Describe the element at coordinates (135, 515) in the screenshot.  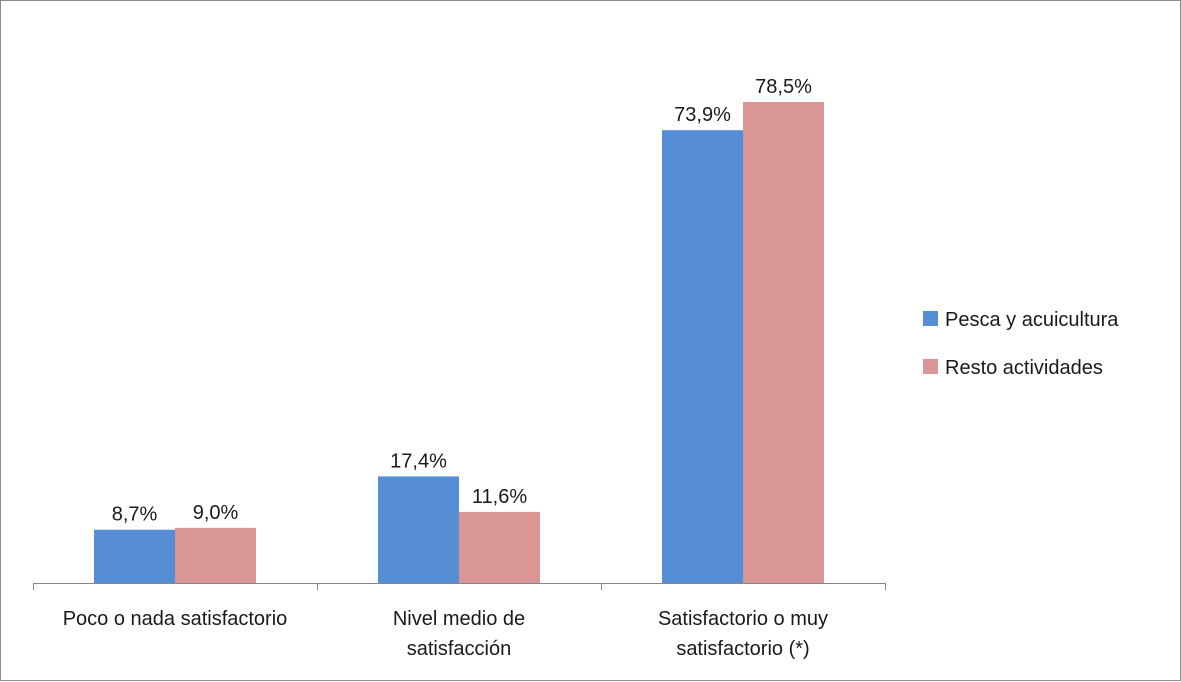
I see `data-label: 8,7%` at that location.